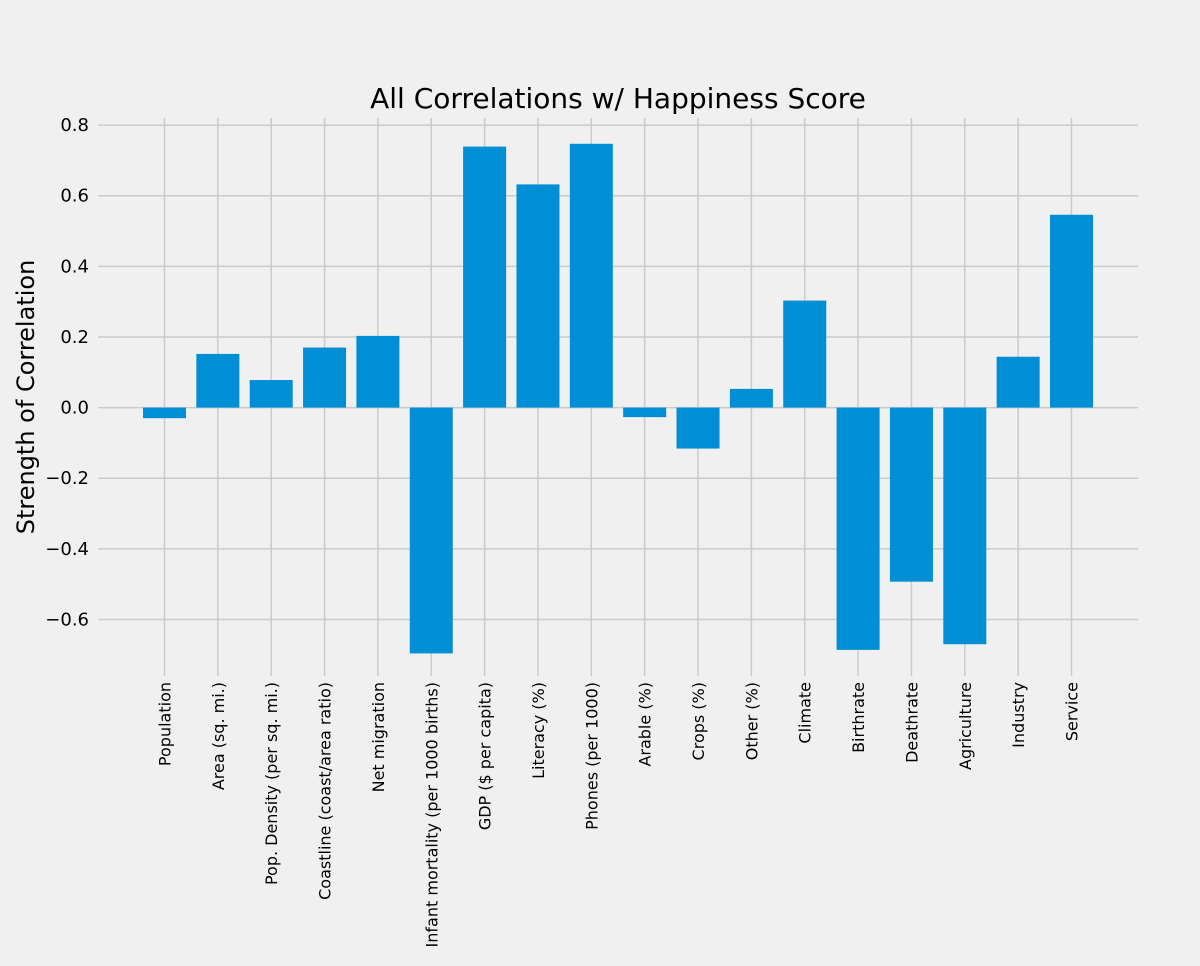 The image size is (1200, 966). I want to click on x-tick-label: Population, so click(165, 724).